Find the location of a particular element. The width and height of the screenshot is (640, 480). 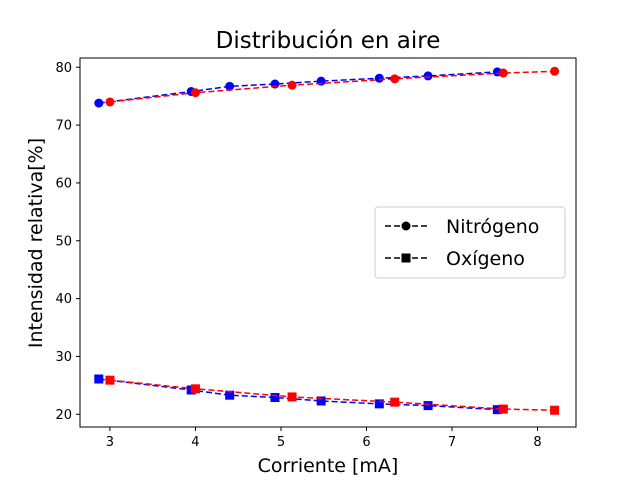

x-tick-label: 6 is located at coordinates (366, 442).